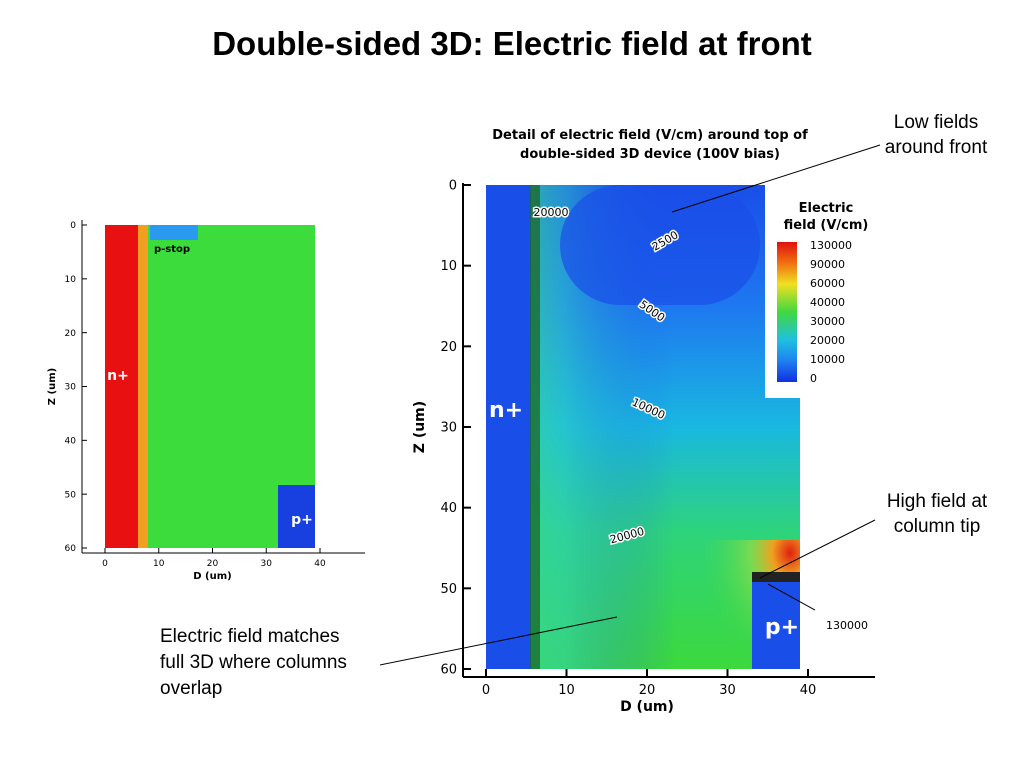  I want to click on contour-label: 20000, so click(551, 212).